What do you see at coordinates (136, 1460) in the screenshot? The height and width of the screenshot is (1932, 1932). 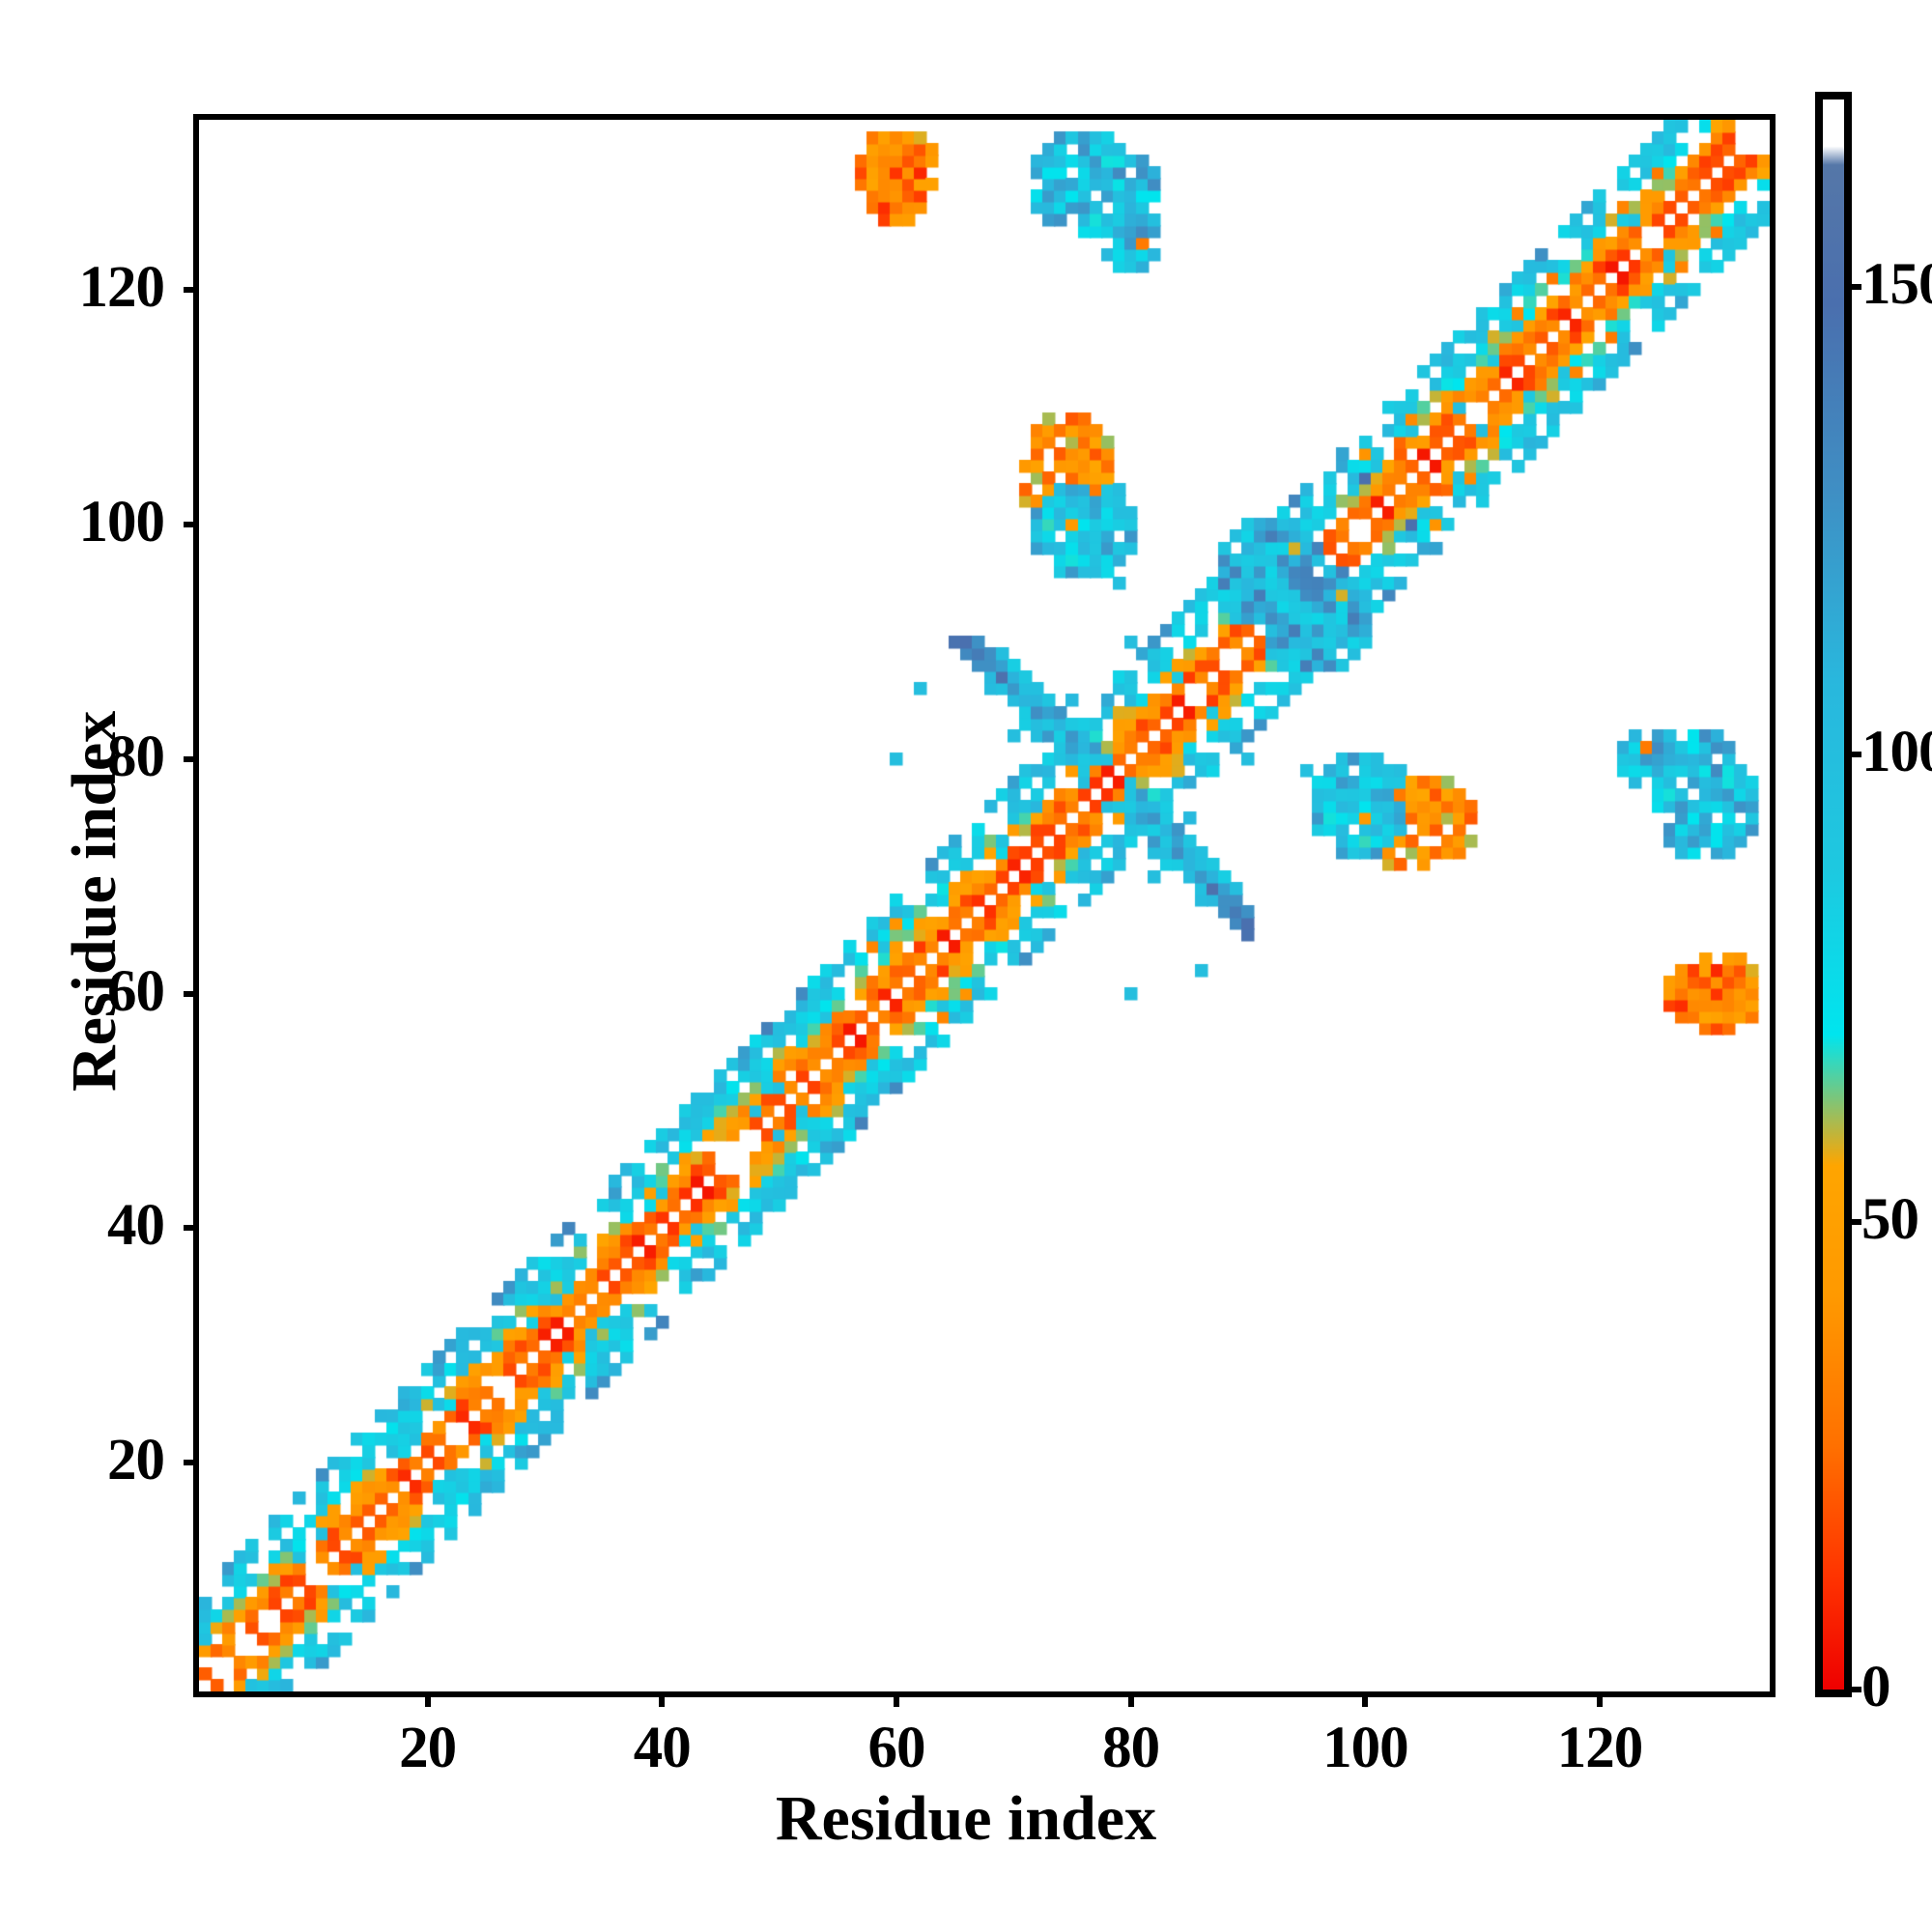 I see `y-tick-label: 20` at bounding box center [136, 1460].